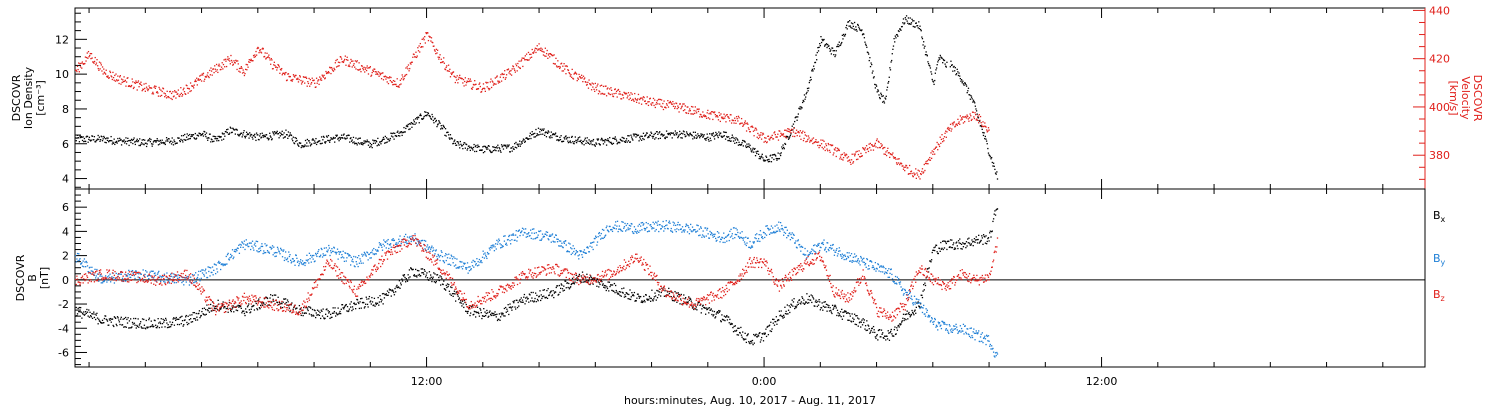 The image size is (1500, 410). Describe the element at coordinates (65, 256) in the screenshot. I see `y-tick-label: 2` at that location.